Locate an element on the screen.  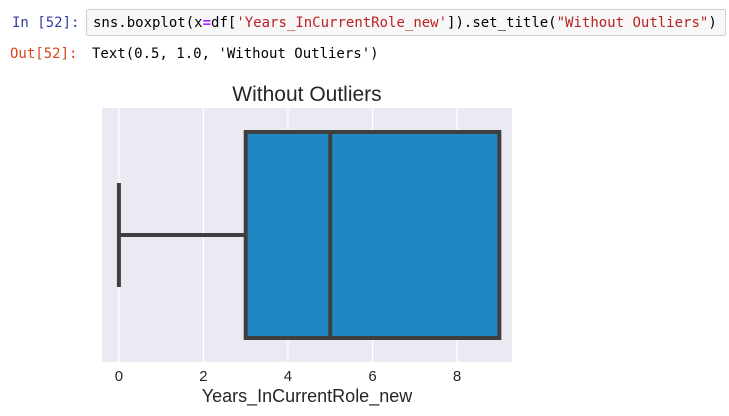
output-prompt: Out[52]: is located at coordinates (44, 54).